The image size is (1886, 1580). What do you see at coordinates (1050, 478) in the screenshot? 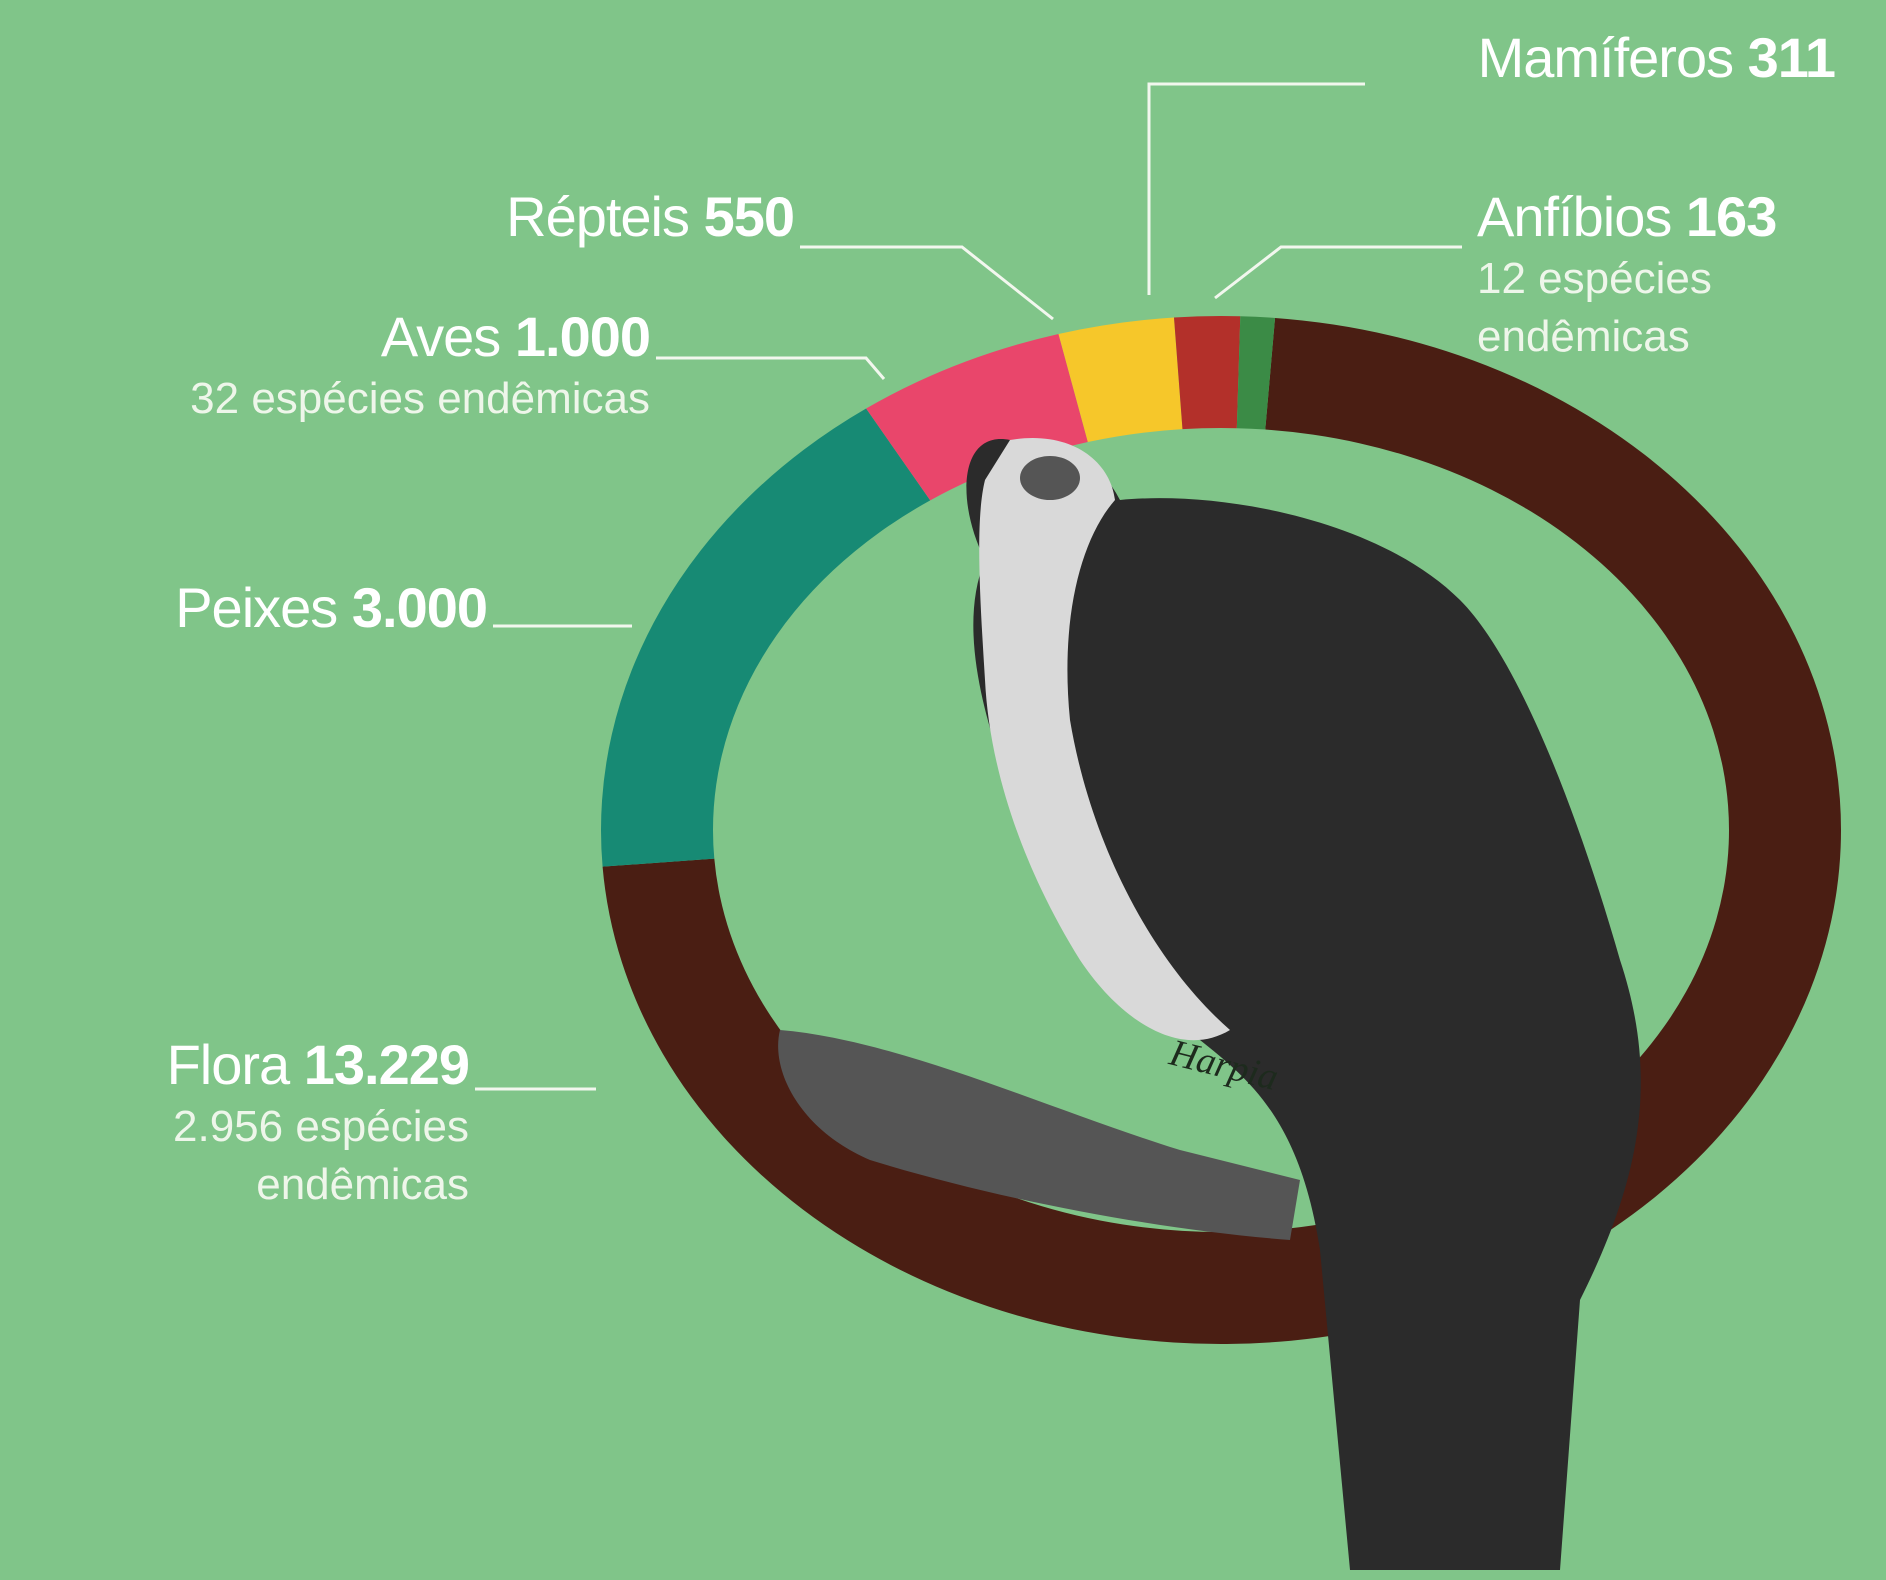
I see `bird-eye` at bounding box center [1050, 478].